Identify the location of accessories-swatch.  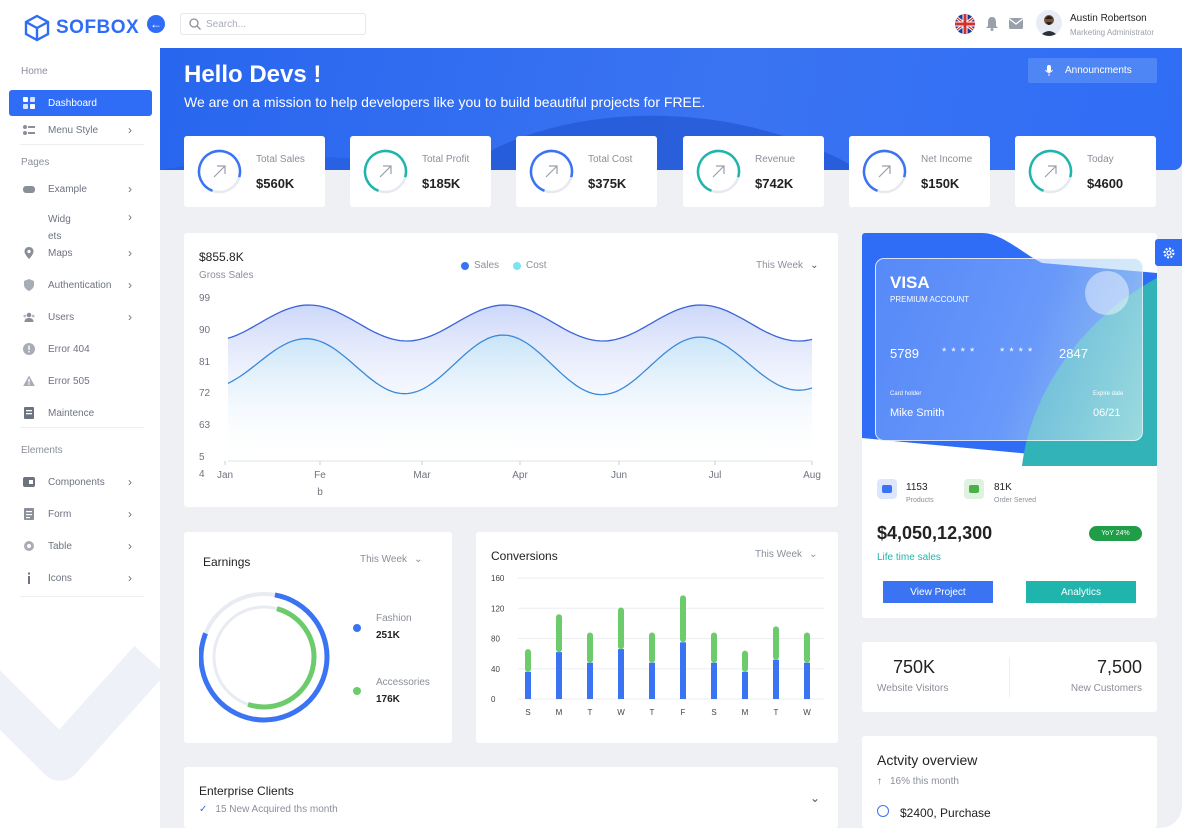
(357, 691).